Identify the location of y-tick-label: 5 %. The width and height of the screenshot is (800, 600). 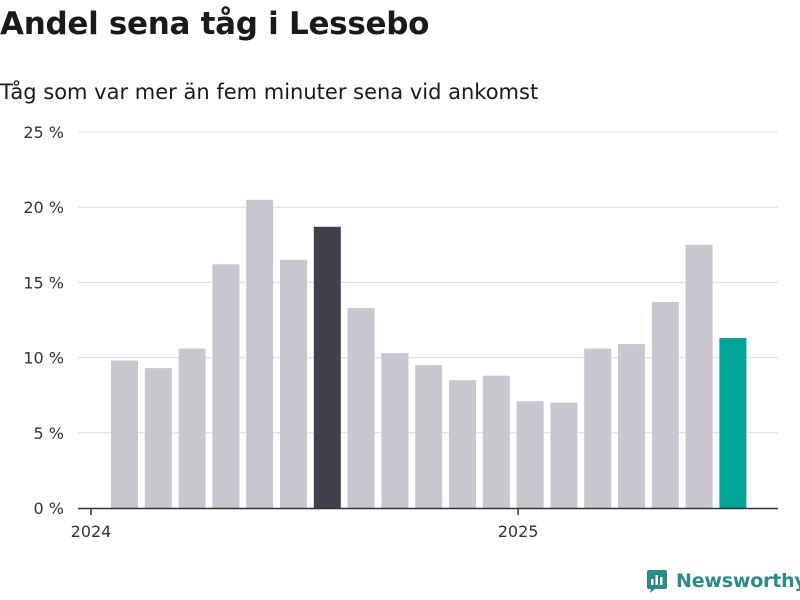
(49, 433).